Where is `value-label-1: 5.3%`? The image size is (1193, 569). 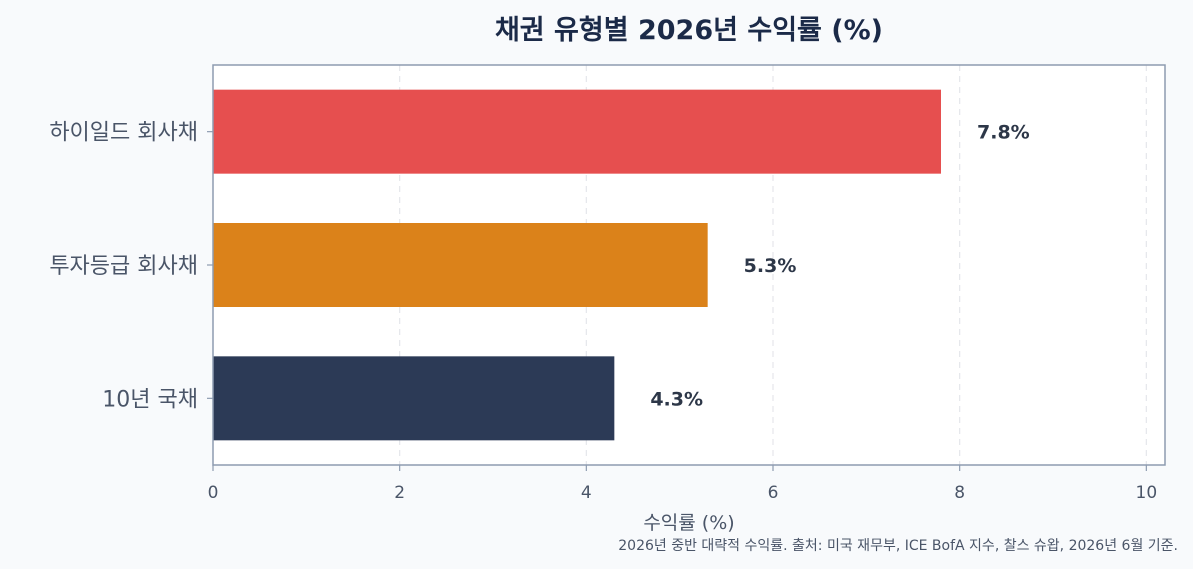
value-label-1: 5.3% is located at coordinates (770, 266).